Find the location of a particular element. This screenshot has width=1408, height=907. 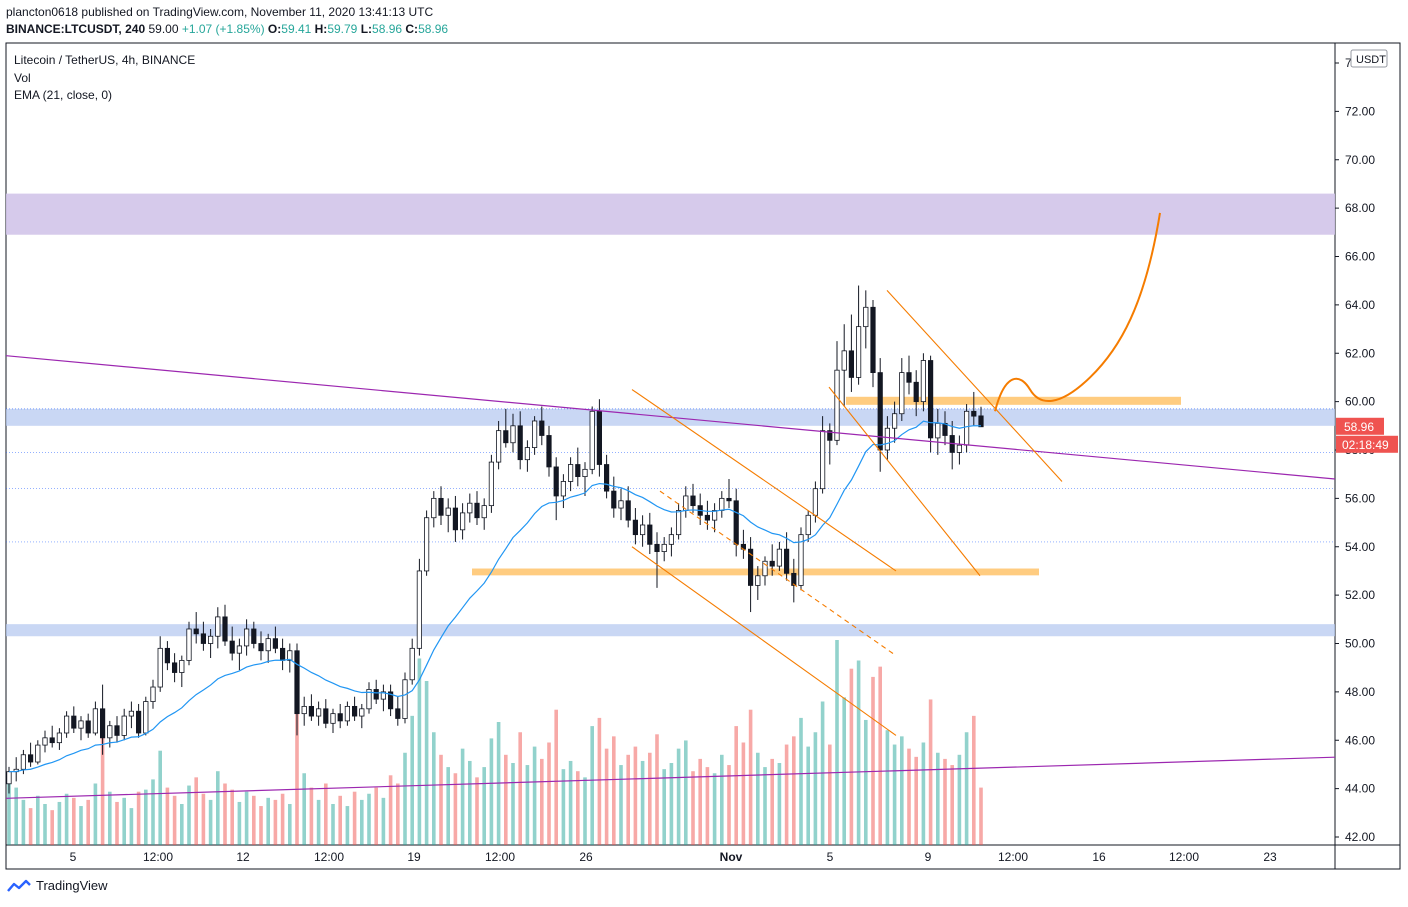

y-tick-label: 60.00 is located at coordinates (1360, 402).